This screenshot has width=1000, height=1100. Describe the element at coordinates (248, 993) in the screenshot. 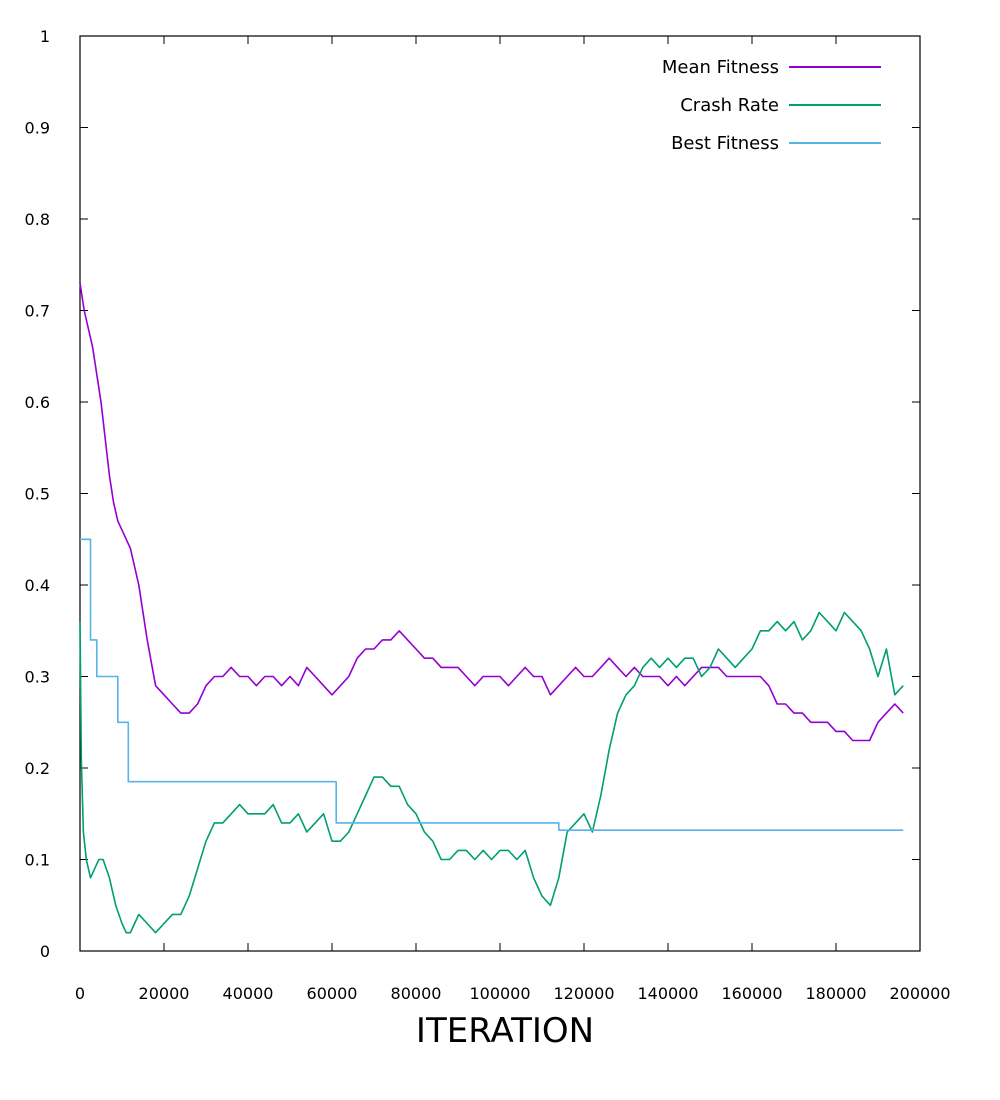

I see `x-tick-label: 40000` at that location.